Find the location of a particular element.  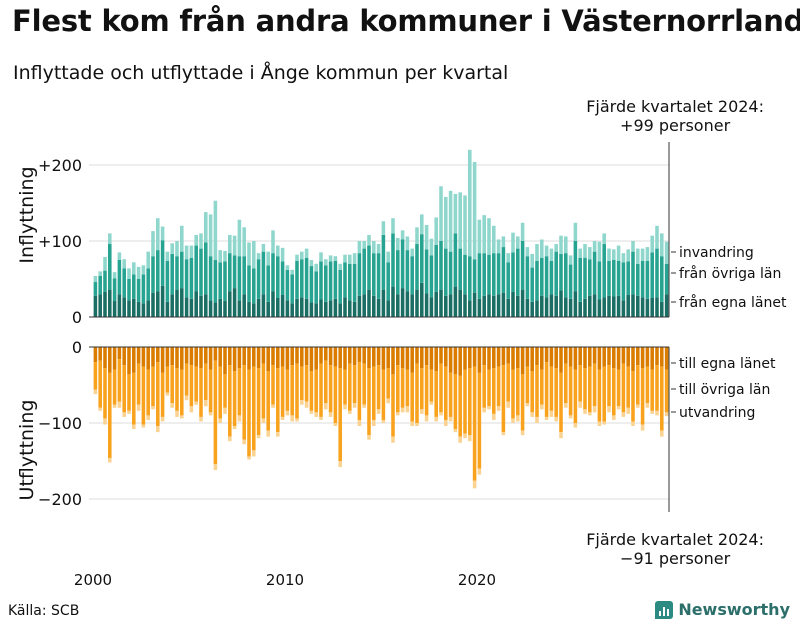

brand-logo: Newsworthy is located at coordinates (722, 609).